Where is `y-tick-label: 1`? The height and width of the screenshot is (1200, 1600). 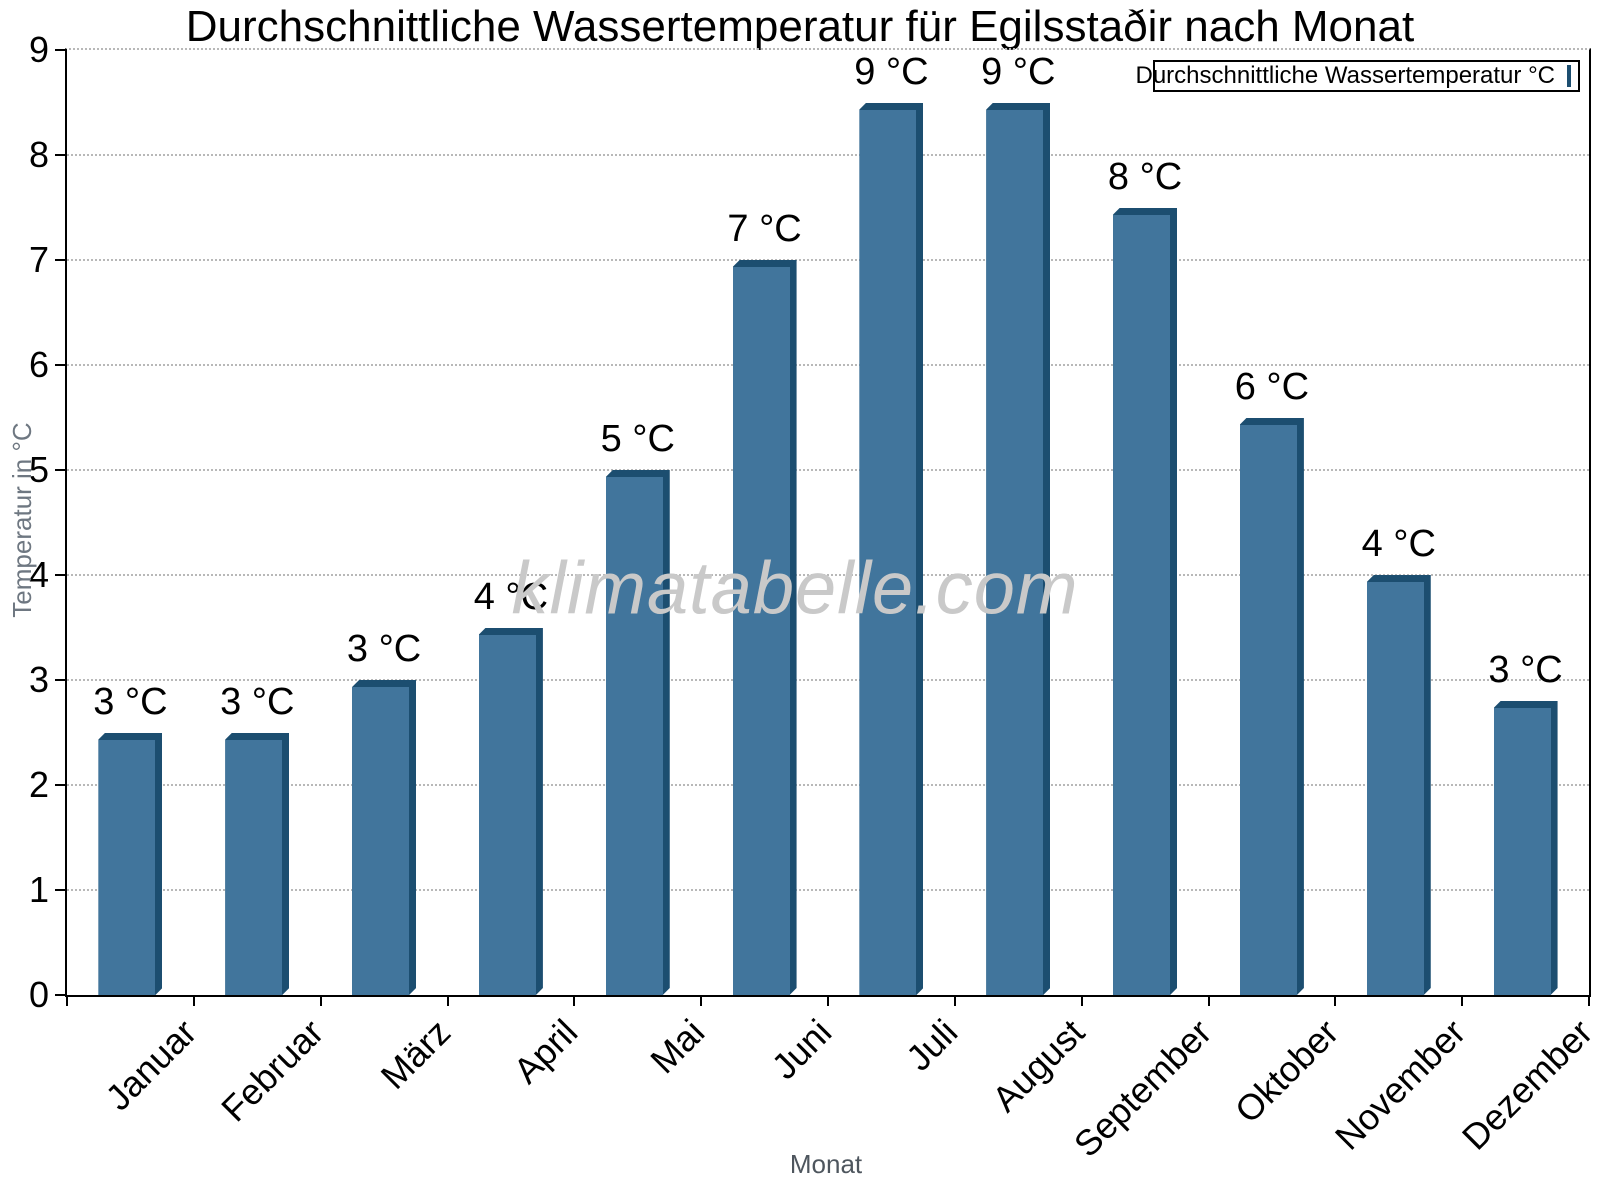
y-tick-label: 1 is located at coordinates (38, 889).